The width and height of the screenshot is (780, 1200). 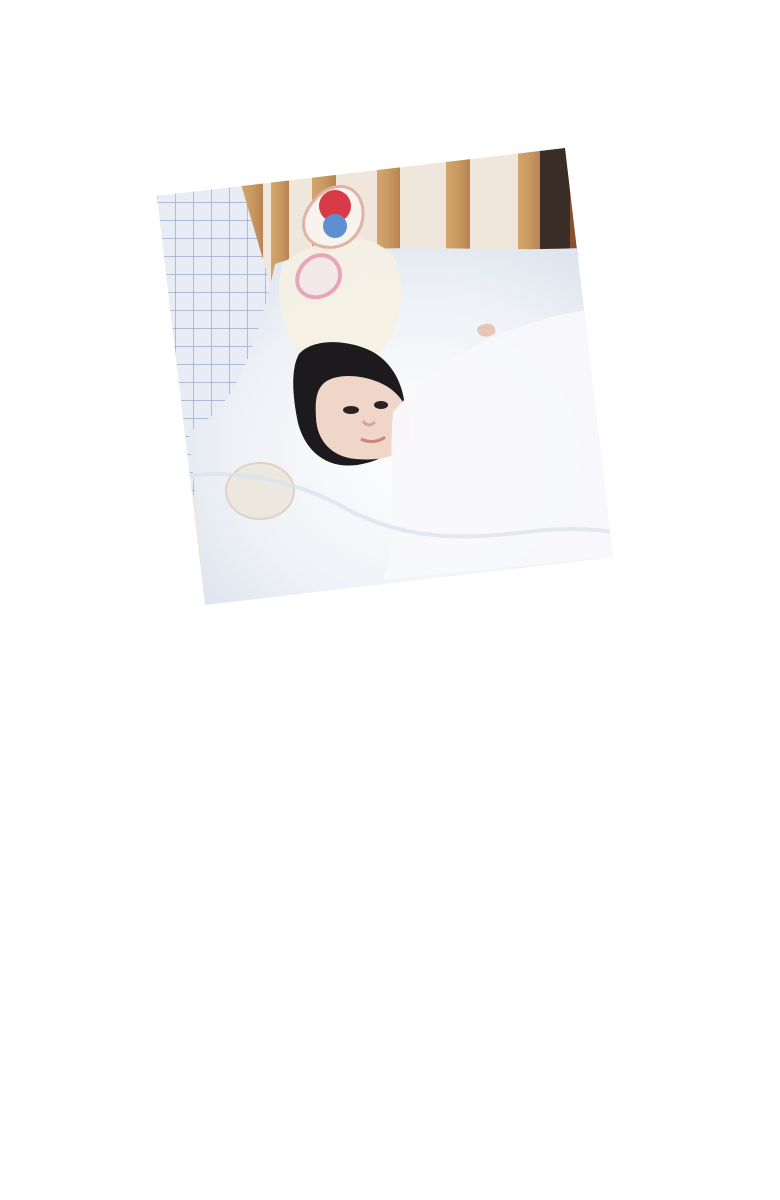 What do you see at coordinates (486, 330) in the screenshot?
I see `baby-hand` at bounding box center [486, 330].